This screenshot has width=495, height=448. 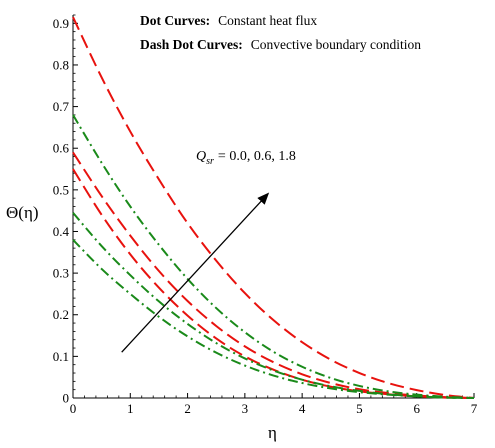 What do you see at coordinates (195, 272) in the screenshot?
I see `annotation-arrow` at bounding box center [195, 272].